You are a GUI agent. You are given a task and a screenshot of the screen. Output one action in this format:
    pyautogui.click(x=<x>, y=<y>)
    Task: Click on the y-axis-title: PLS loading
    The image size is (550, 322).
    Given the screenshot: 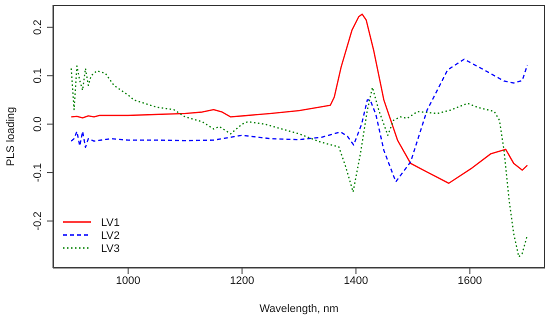 What is the action you would take?
    pyautogui.click(x=11, y=136)
    